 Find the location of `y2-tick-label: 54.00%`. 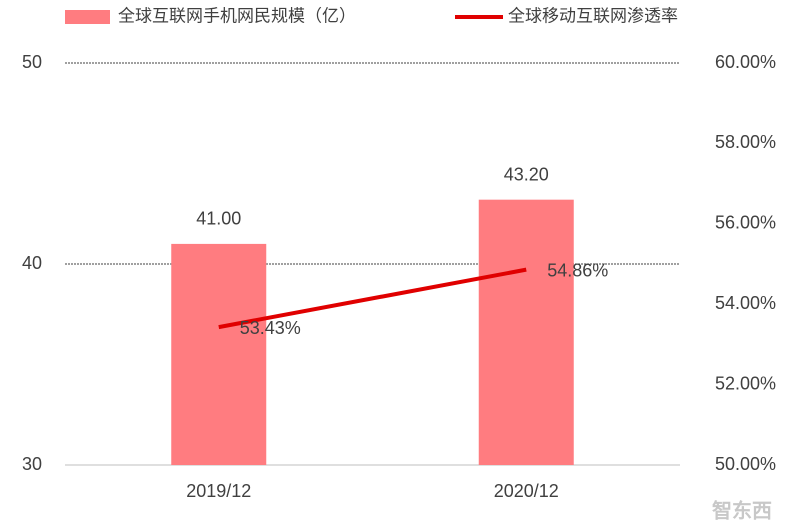

y2-tick-label: 54.00% is located at coordinates (745, 303).